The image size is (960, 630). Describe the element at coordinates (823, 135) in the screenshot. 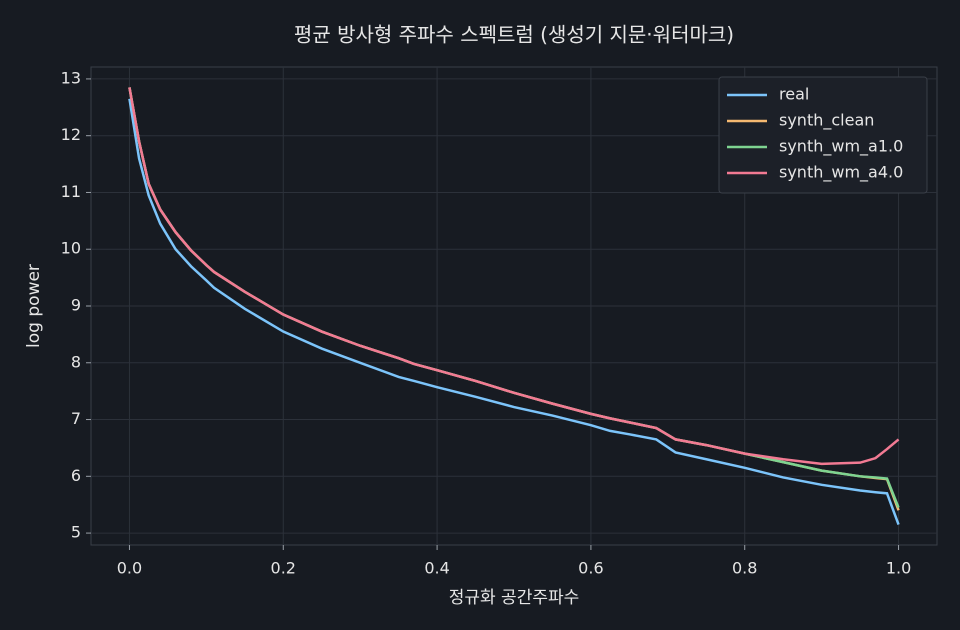

I see `legend-box` at that location.